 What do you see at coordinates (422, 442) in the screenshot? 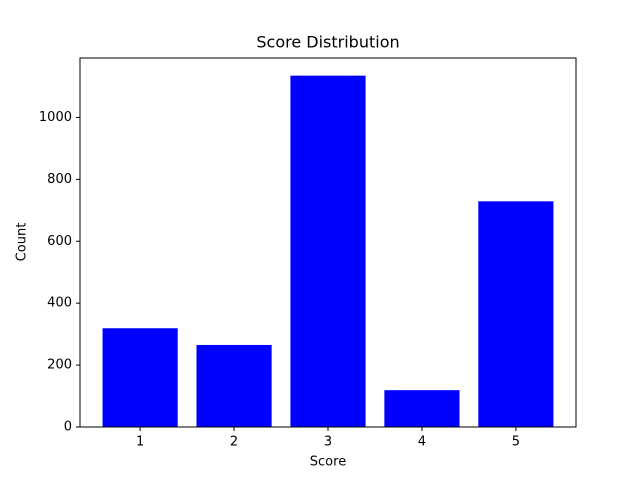
I see `x-tick-label: 4` at bounding box center [422, 442].